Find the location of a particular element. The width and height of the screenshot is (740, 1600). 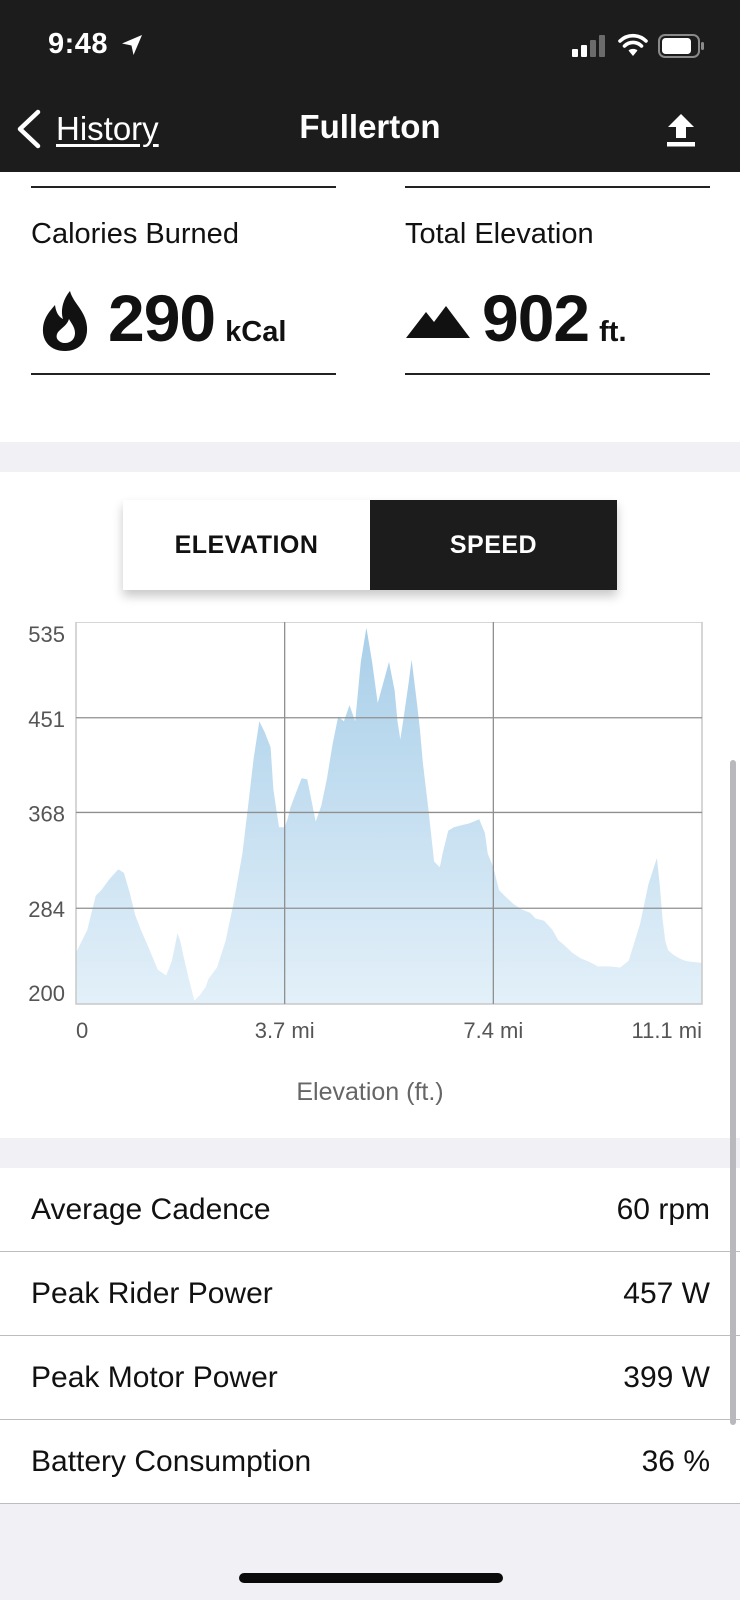

elevation-label: Total Elevation is located at coordinates (499, 234).